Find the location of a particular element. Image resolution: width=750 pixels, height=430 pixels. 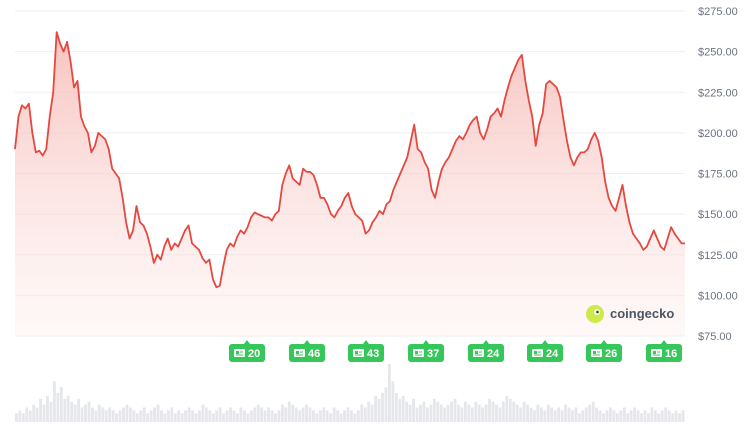

news-badge: 16 is located at coordinates (664, 351).